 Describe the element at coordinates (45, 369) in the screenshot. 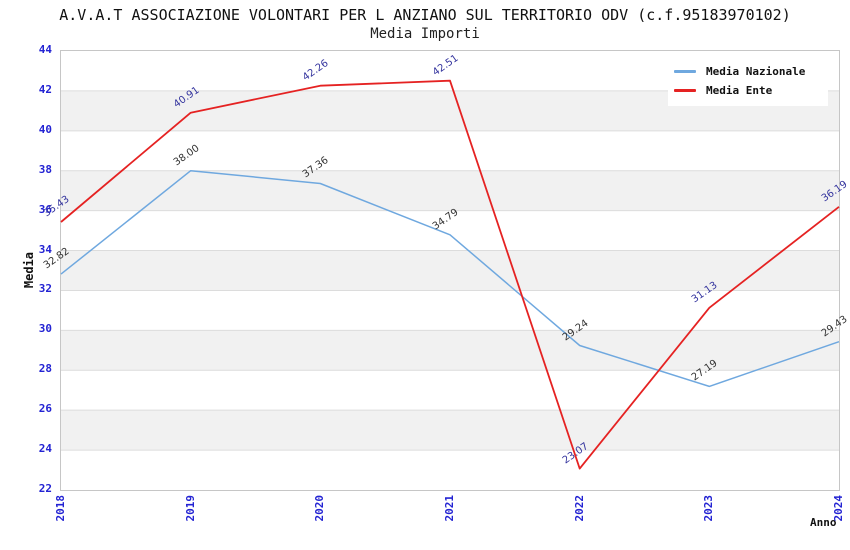

I see `y-tick-label: 28` at that location.